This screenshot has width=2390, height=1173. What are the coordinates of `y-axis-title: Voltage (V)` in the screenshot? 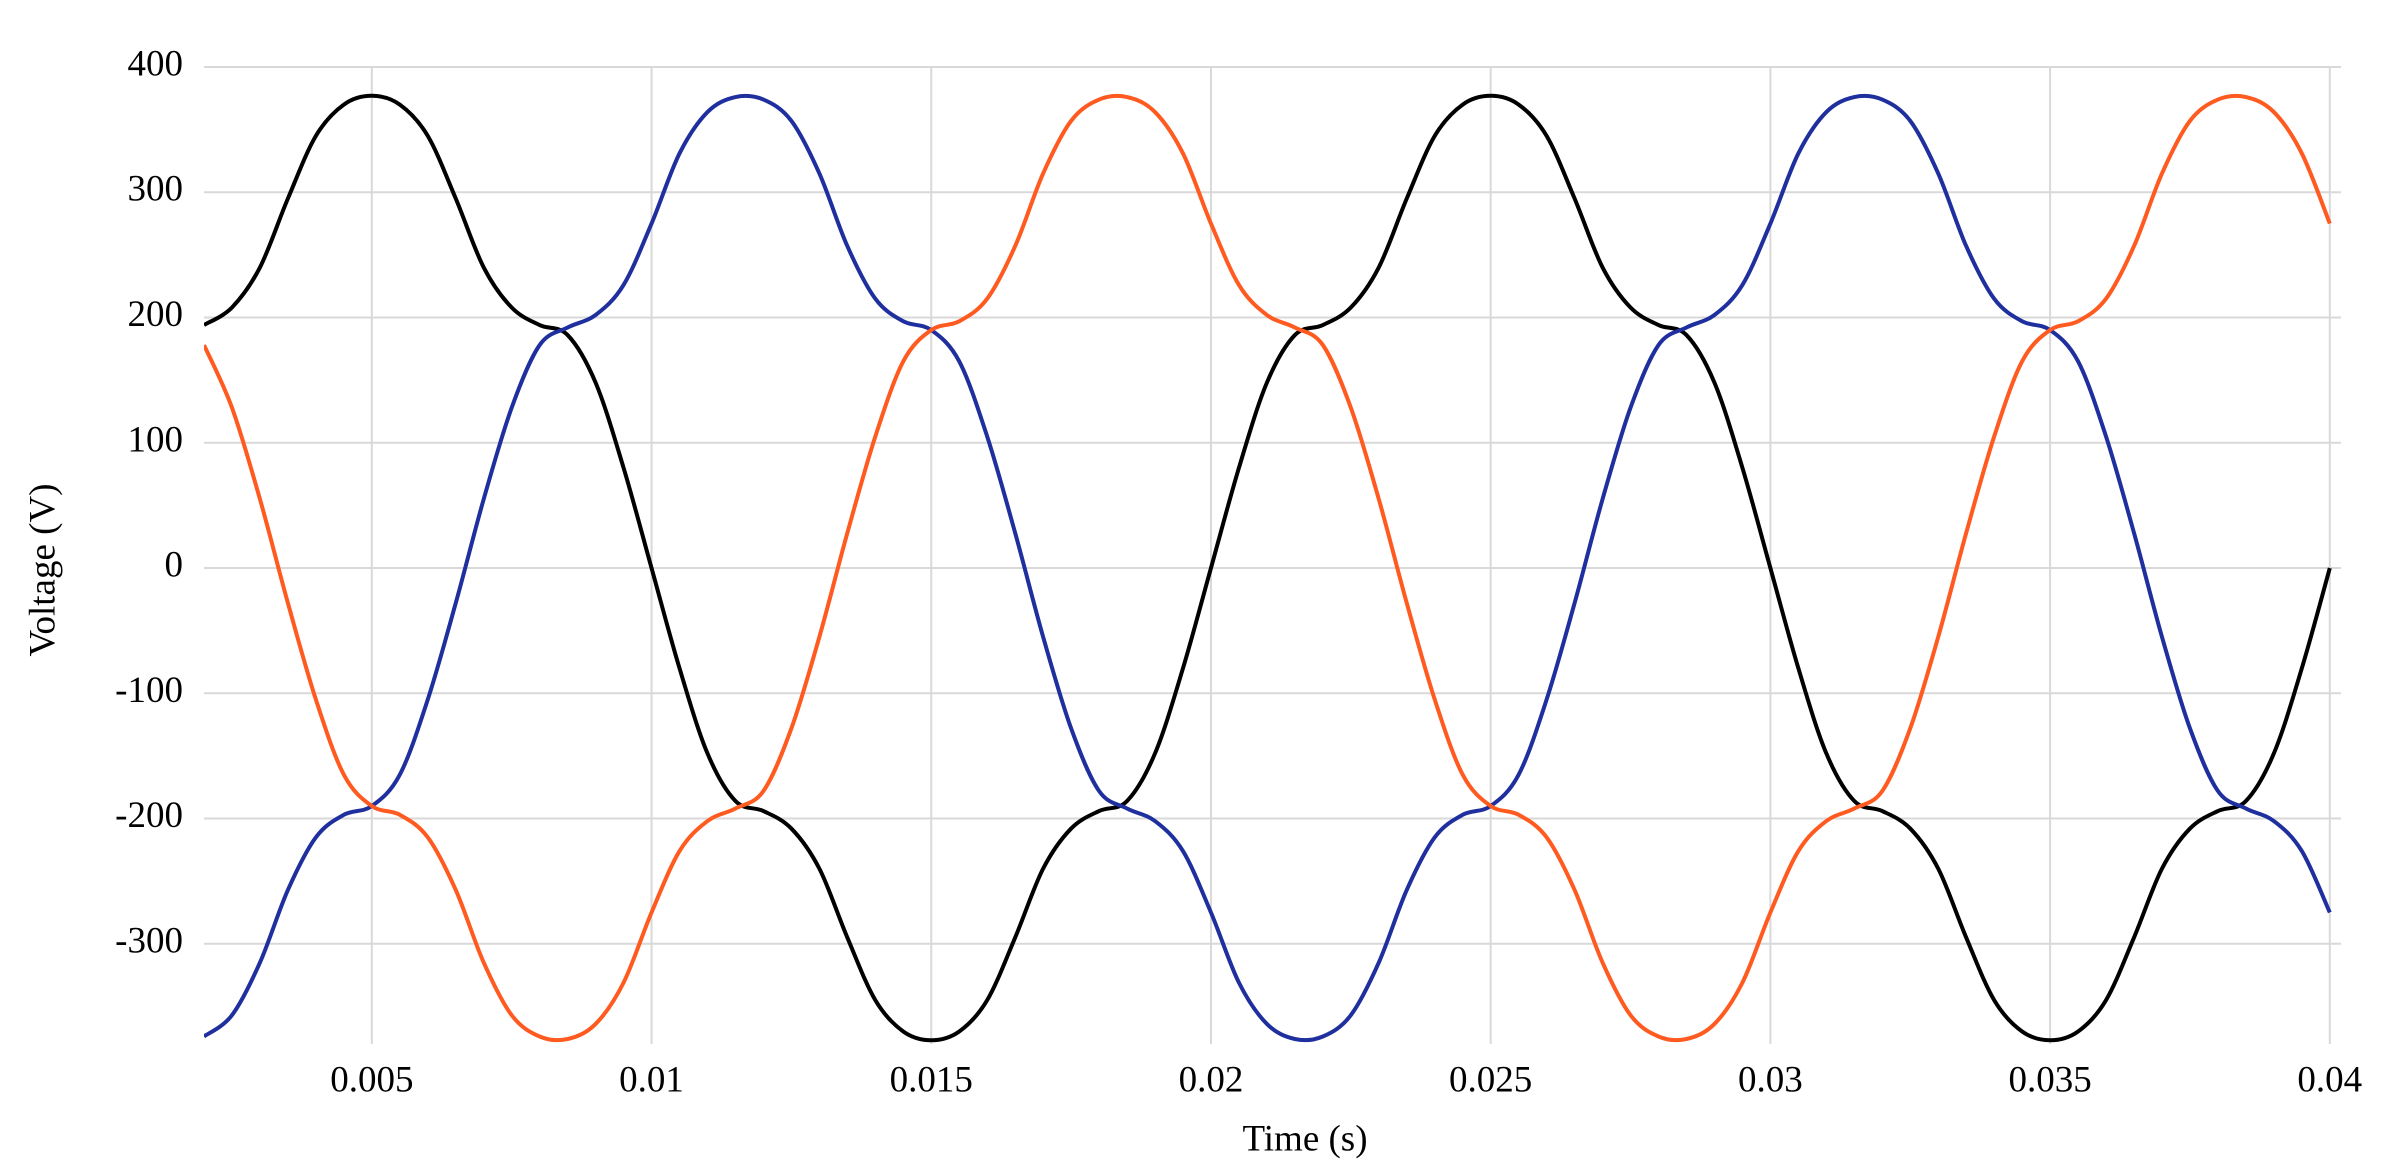 It's located at (42, 570).